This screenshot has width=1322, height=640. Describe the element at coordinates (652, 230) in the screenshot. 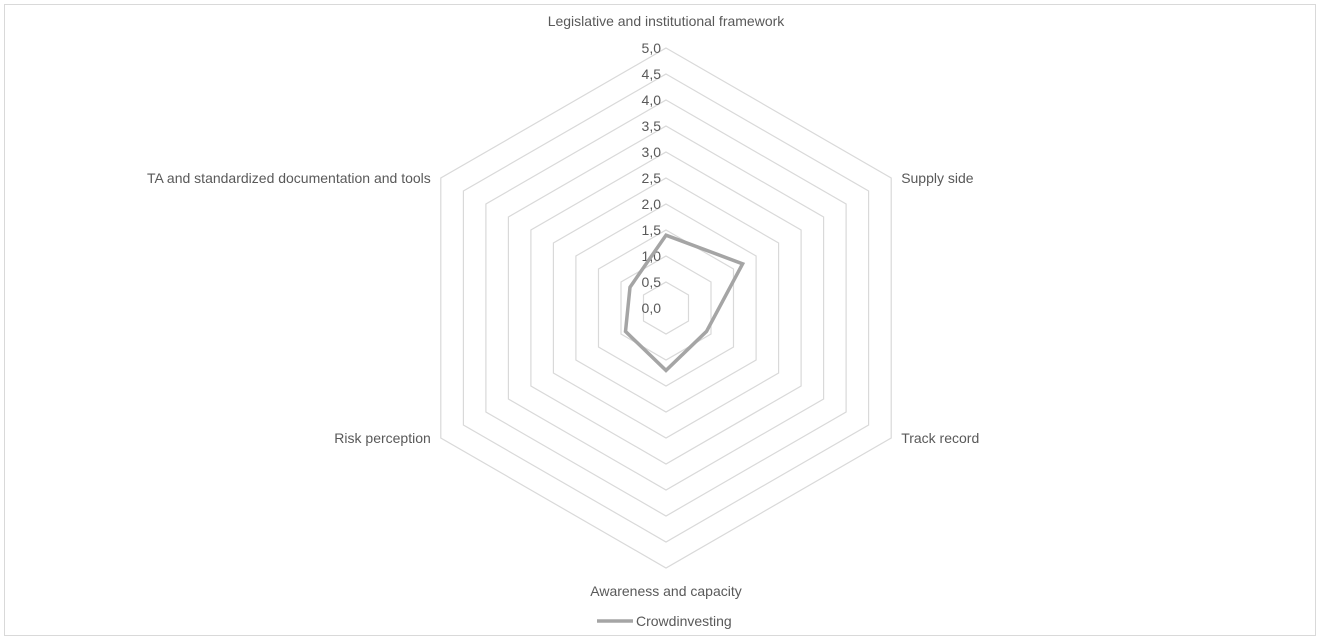

I see `tick-label: 1,5` at that location.